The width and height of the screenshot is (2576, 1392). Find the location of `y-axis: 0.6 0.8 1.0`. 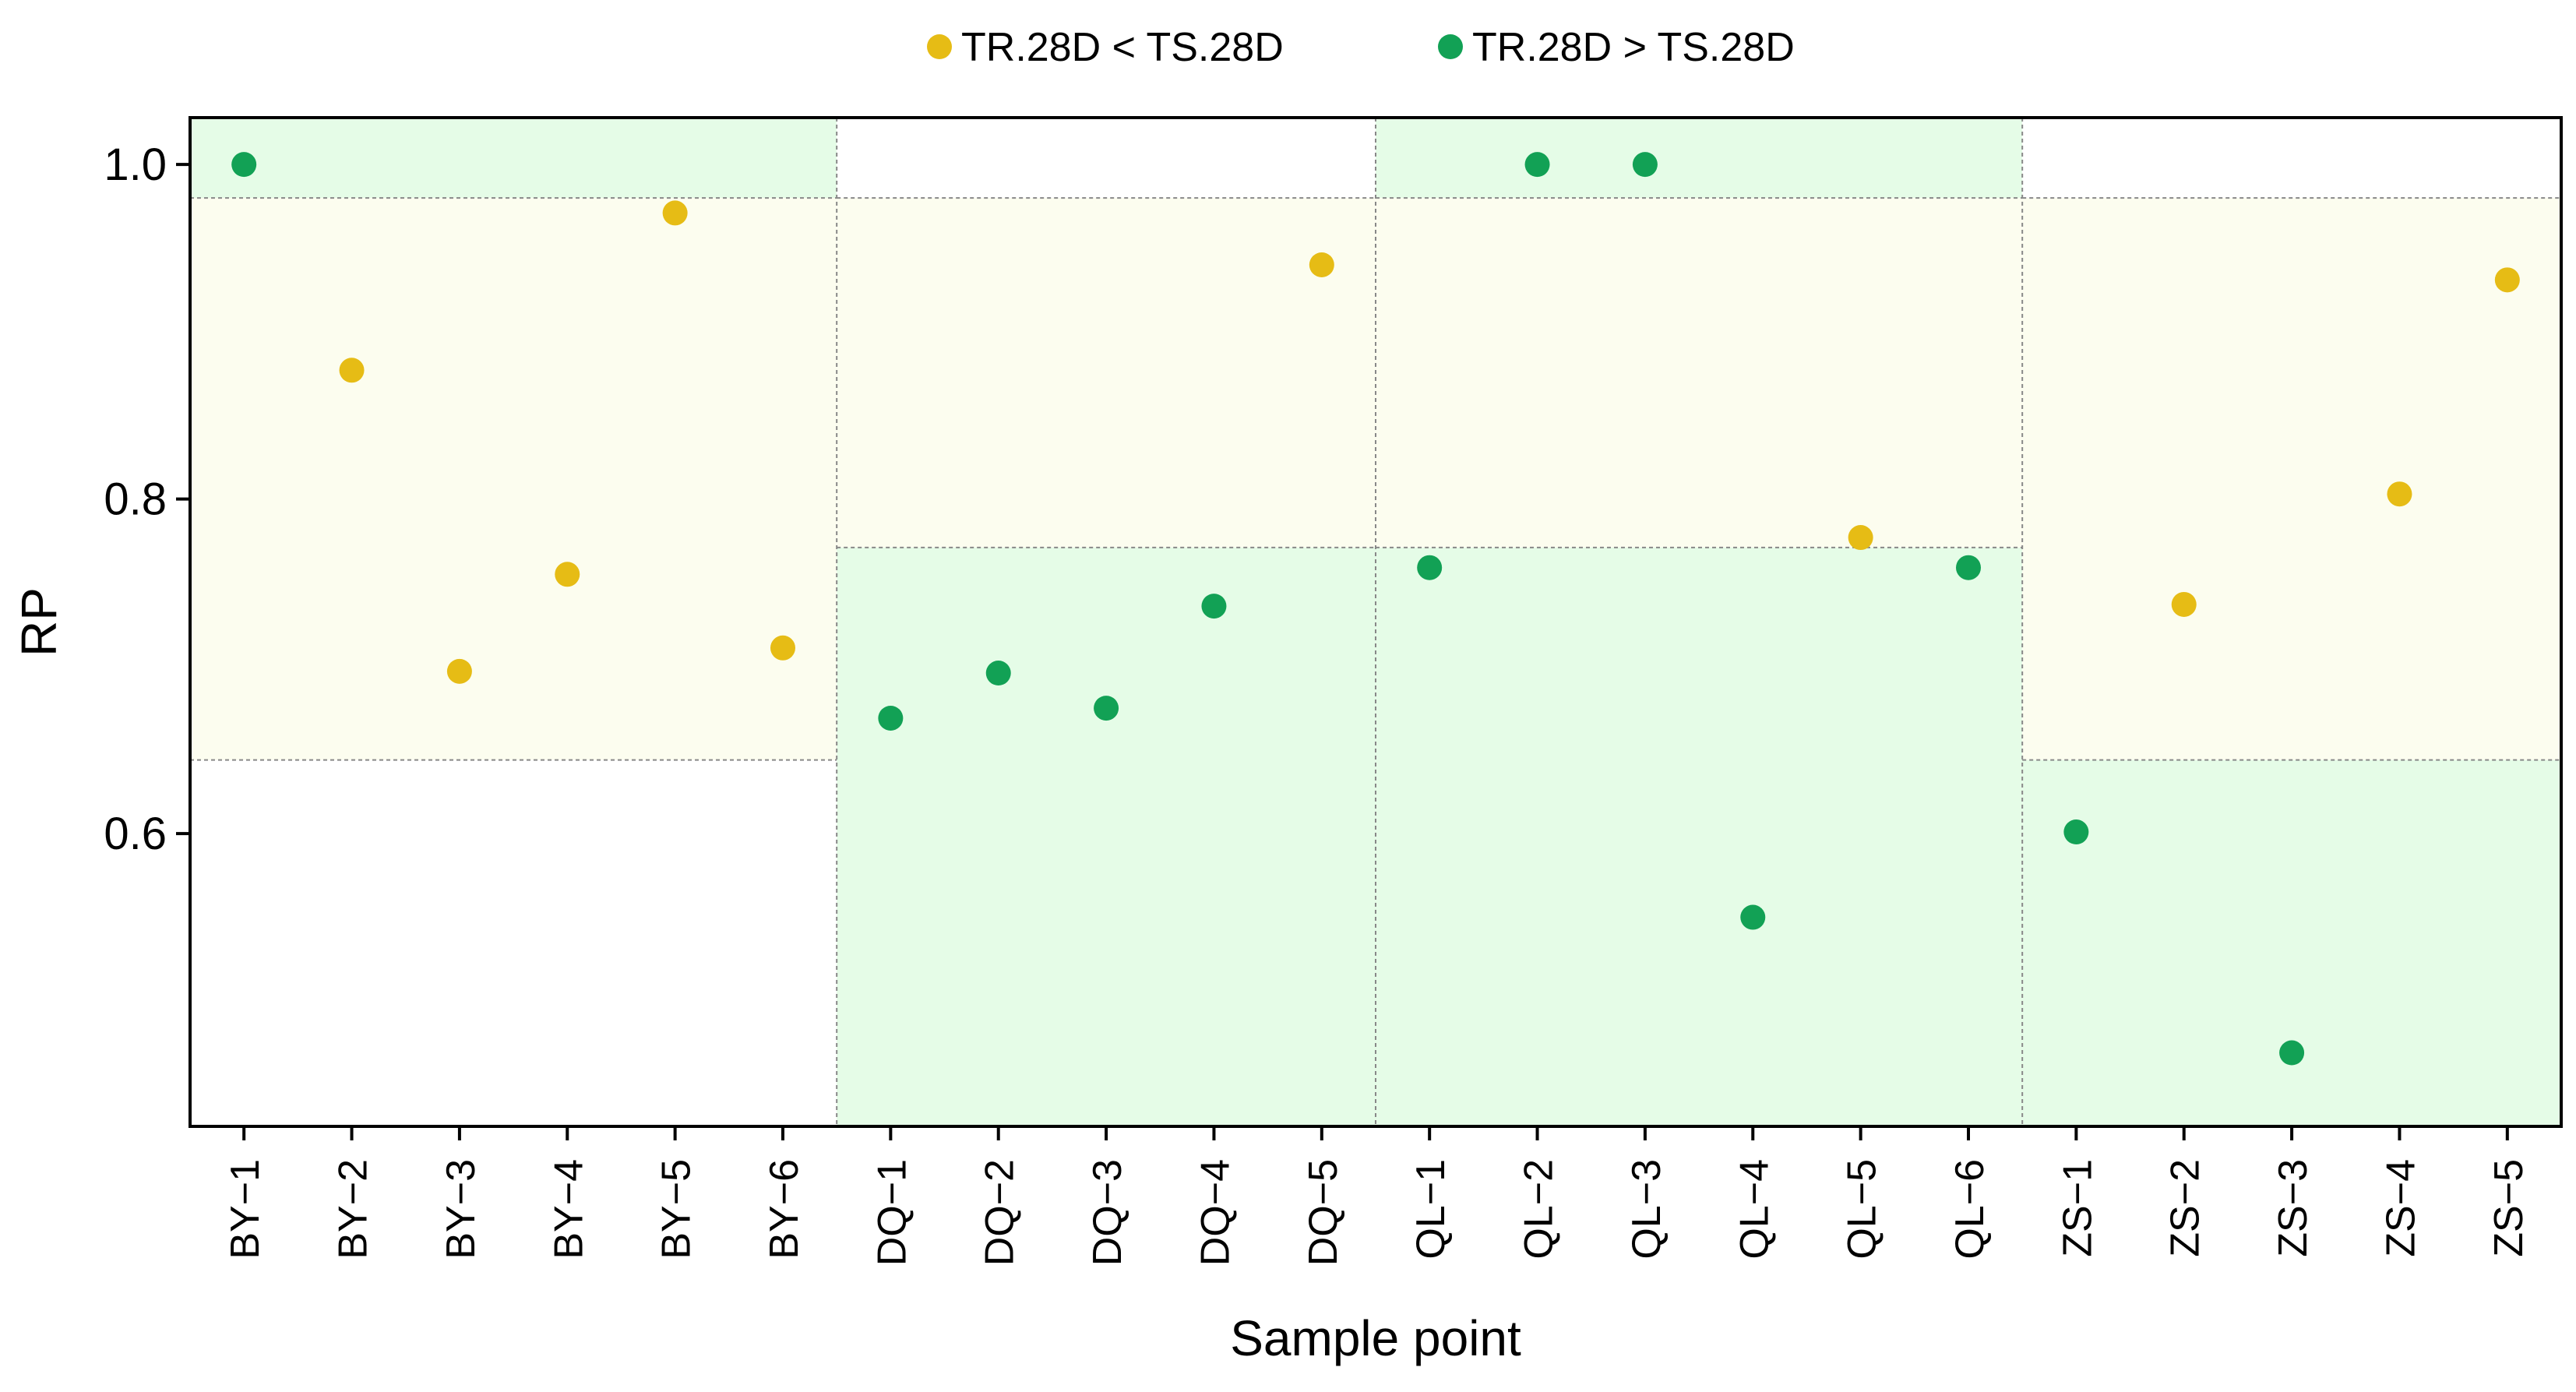

y-axis: 0.6 0.8 1.0 is located at coordinates (147, 499).